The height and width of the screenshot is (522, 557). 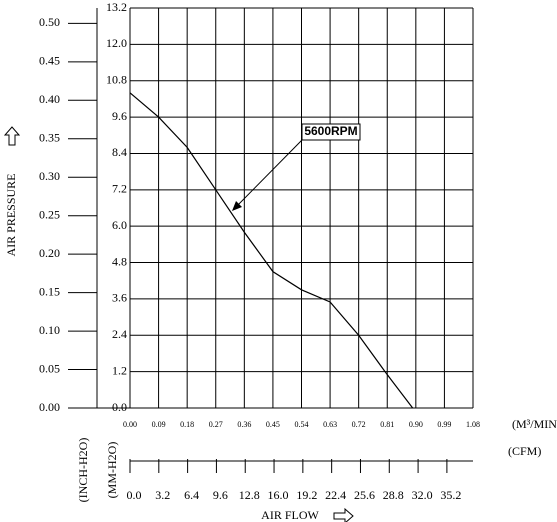 I want to click on x-tick-label: 0.45, so click(x=273, y=424).